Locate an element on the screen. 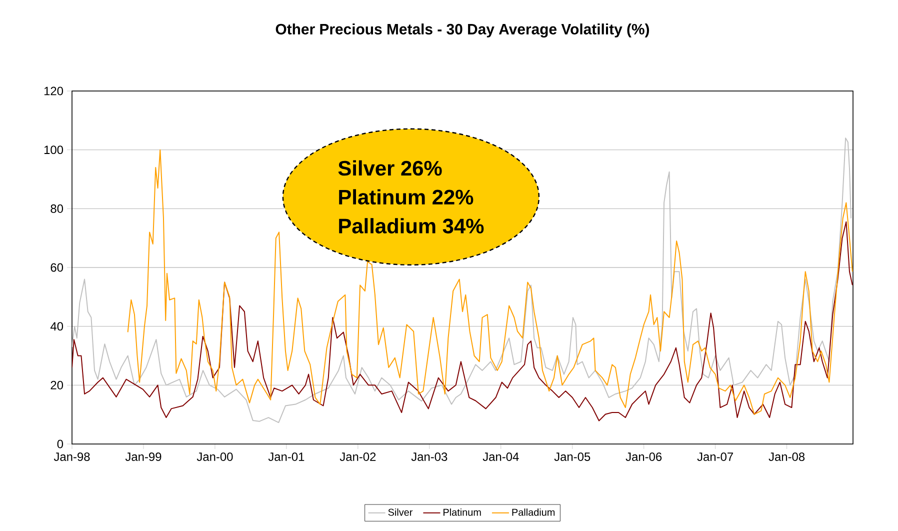 Image resolution: width=898 pixels, height=531 pixels. y-tick-label: 80 is located at coordinates (57, 208).